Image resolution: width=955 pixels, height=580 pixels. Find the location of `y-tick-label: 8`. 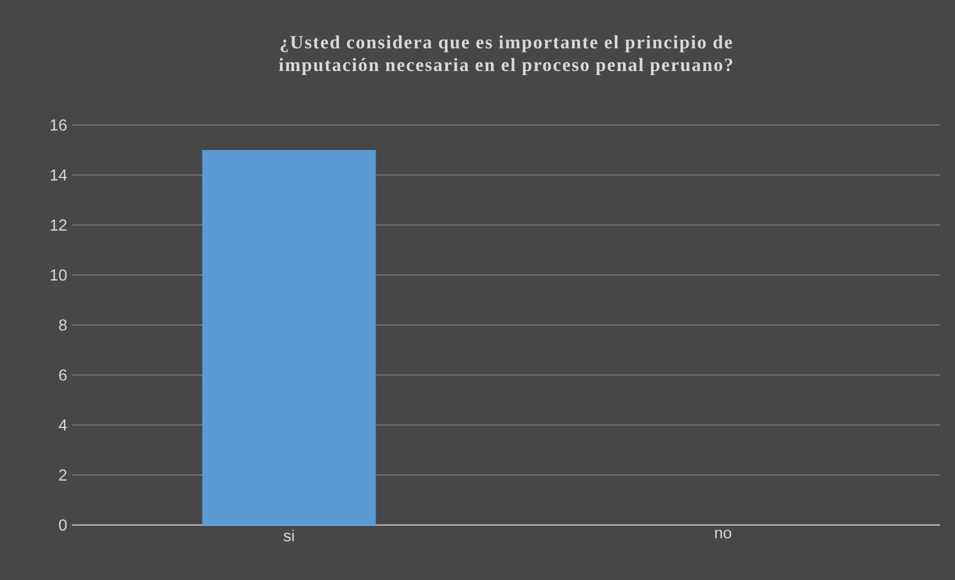

y-tick-label: 8 is located at coordinates (63, 325).